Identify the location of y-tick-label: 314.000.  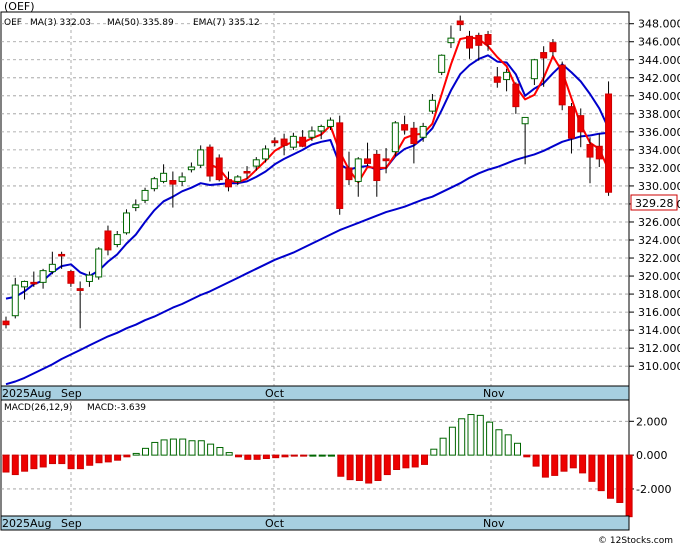
(659, 330).